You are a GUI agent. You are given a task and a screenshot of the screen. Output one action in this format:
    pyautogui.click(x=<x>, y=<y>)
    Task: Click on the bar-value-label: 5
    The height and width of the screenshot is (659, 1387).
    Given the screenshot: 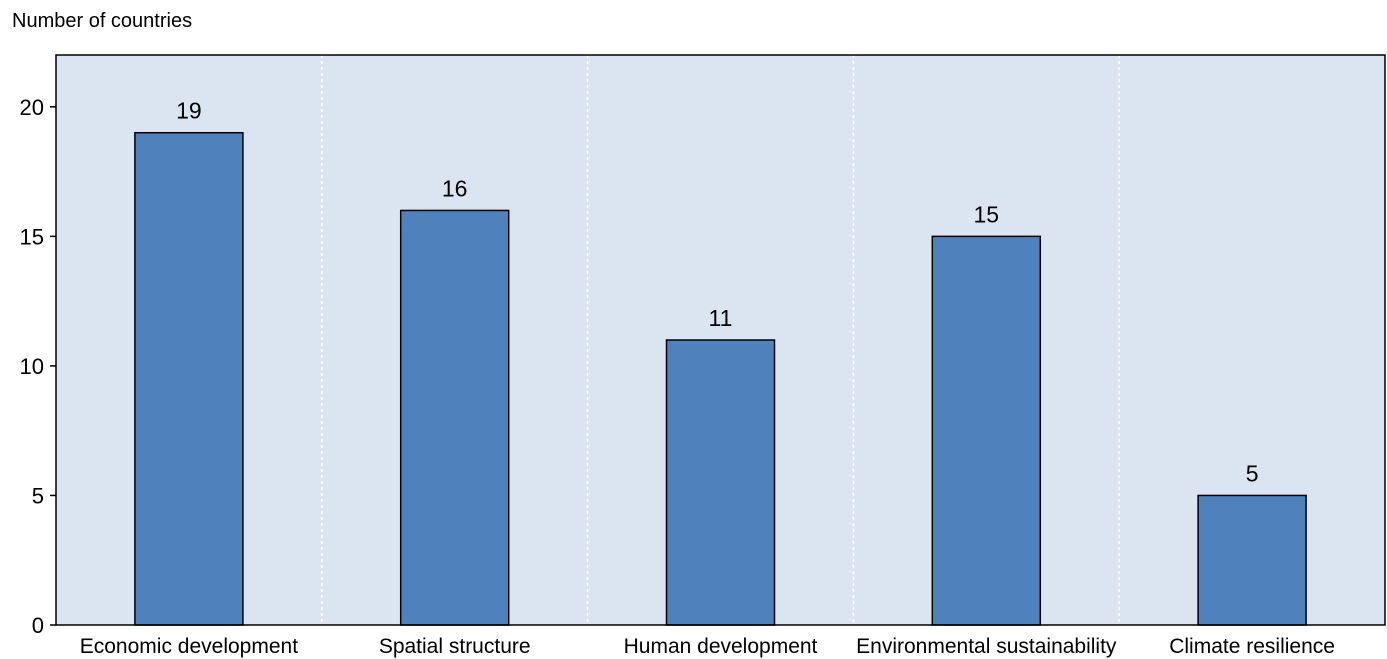 What is the action you would take?
    pyautogui.click(x=1252, y=473)
    